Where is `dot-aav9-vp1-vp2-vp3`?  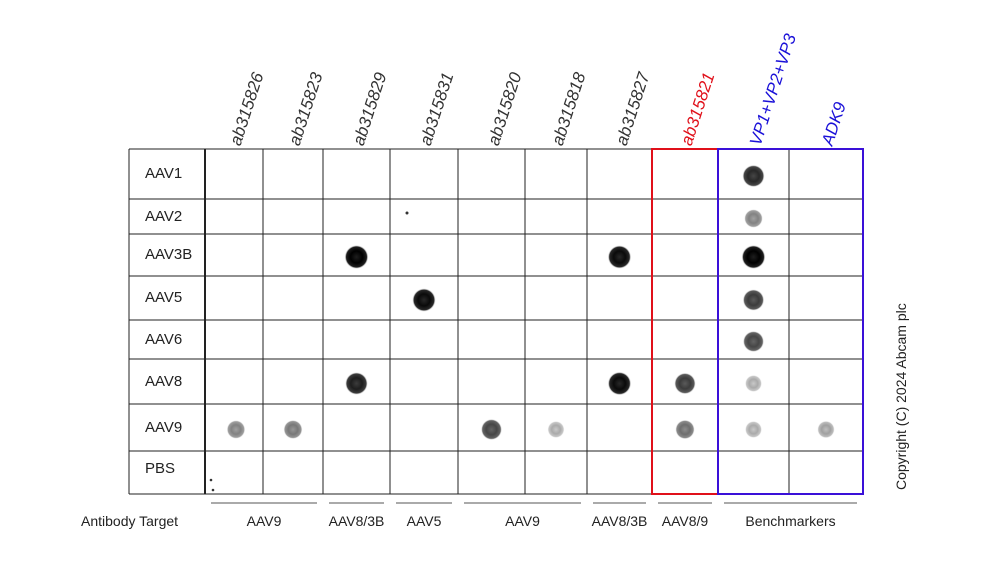
dot-aav9-vp1-vp2-vp3 is located at coordinates (753, 429).